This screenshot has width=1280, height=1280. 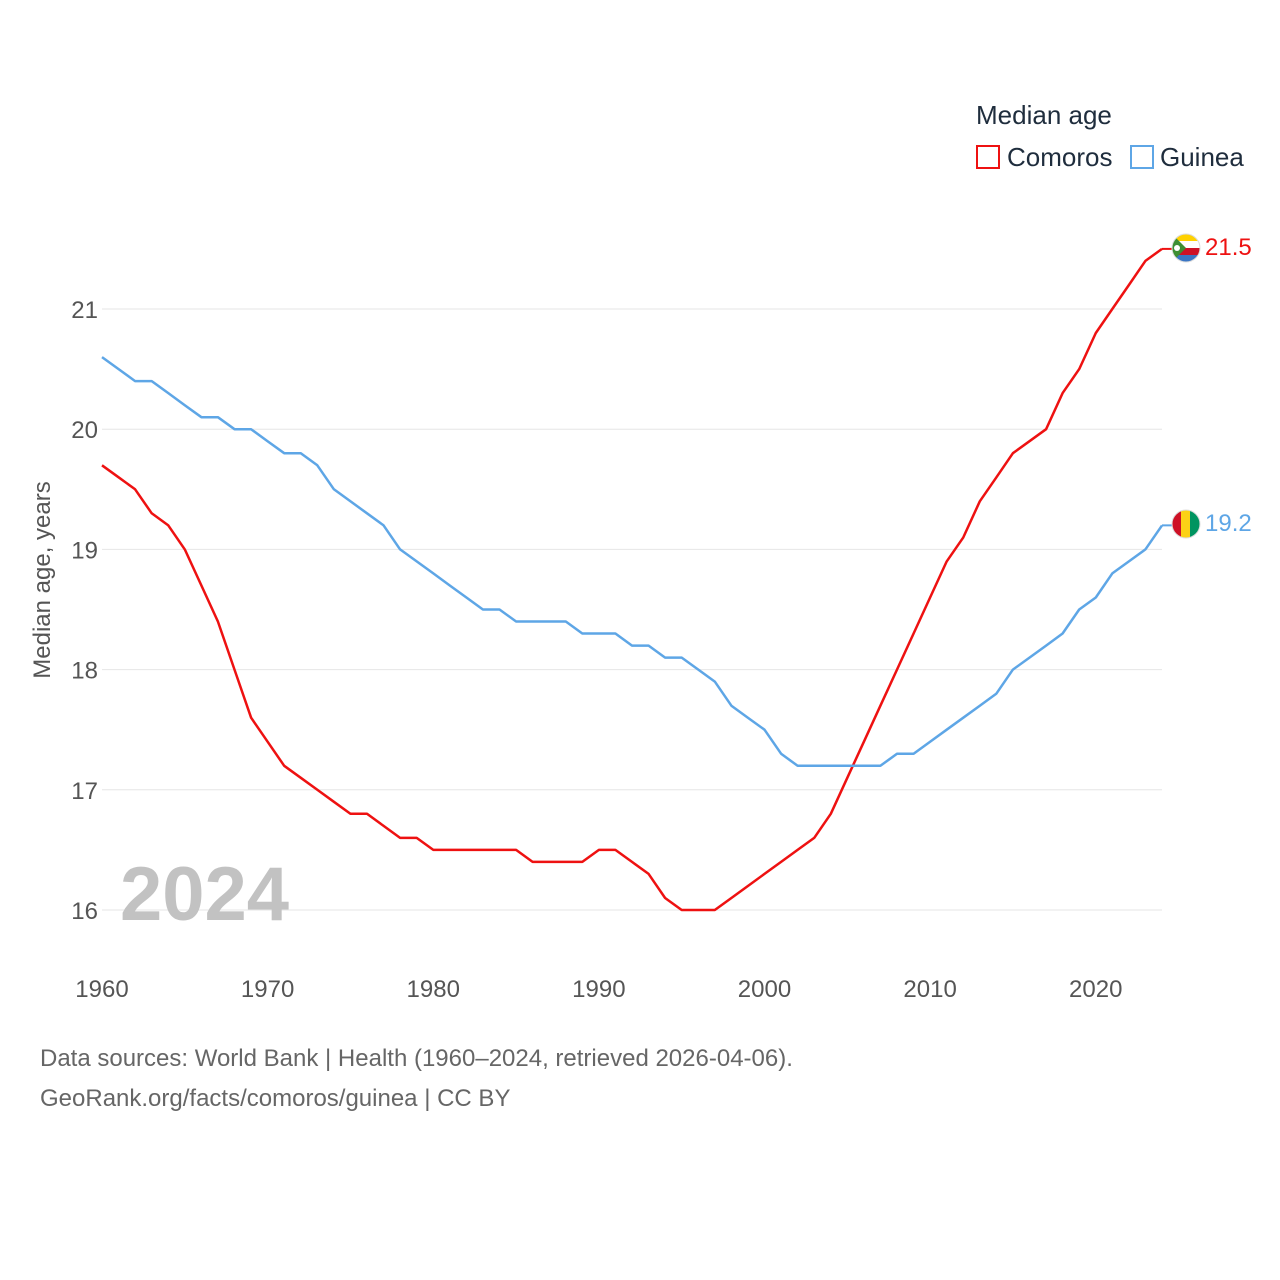 What do you see at coordinates (1059, 157) in the screenshot?
I see `legend-label-comoros: Comoros` at bounding box center [1059, 157].